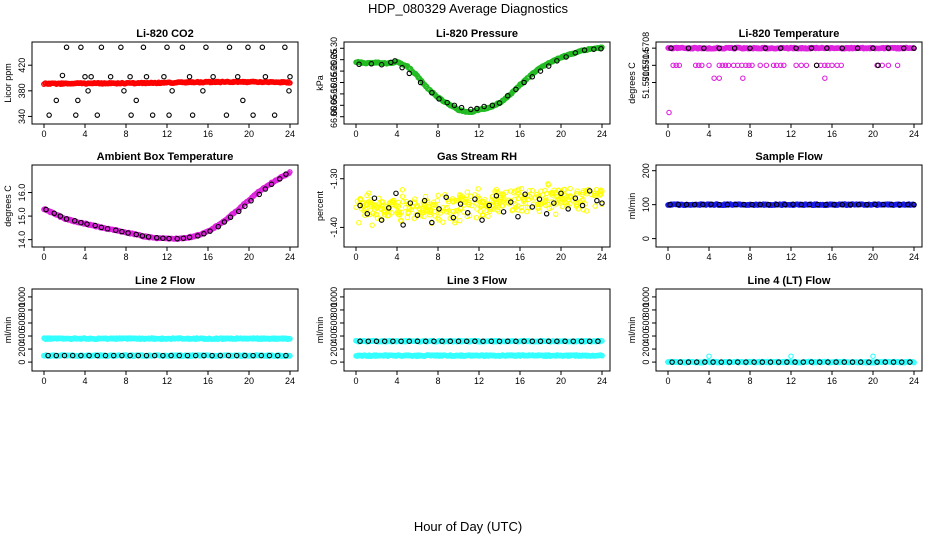 This screenshot has height=540, width=936. What do you see at coordinates (646, 362) in the screenshot?
I see `y-tick-label: 0` at bounding box center [646, 362].